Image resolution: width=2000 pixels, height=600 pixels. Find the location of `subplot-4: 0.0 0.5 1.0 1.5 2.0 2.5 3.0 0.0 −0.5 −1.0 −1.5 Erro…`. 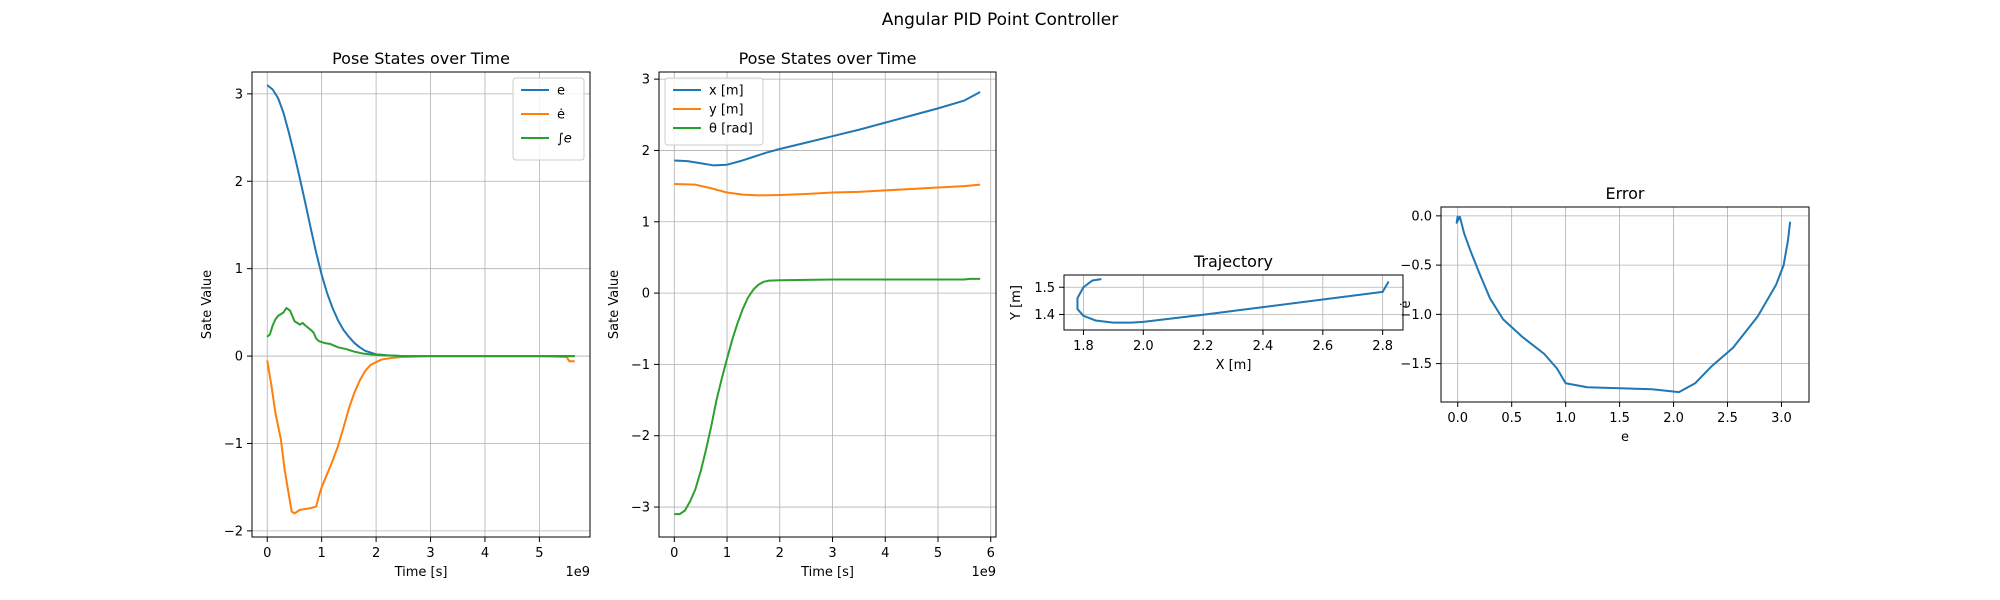

subplot-4: 0.0 0.5 1.0 1.5 2.0 2.5 3.0 0.0 −0.5 −1.0 −1.5 Erro… is located at coordinates (1604, 314).